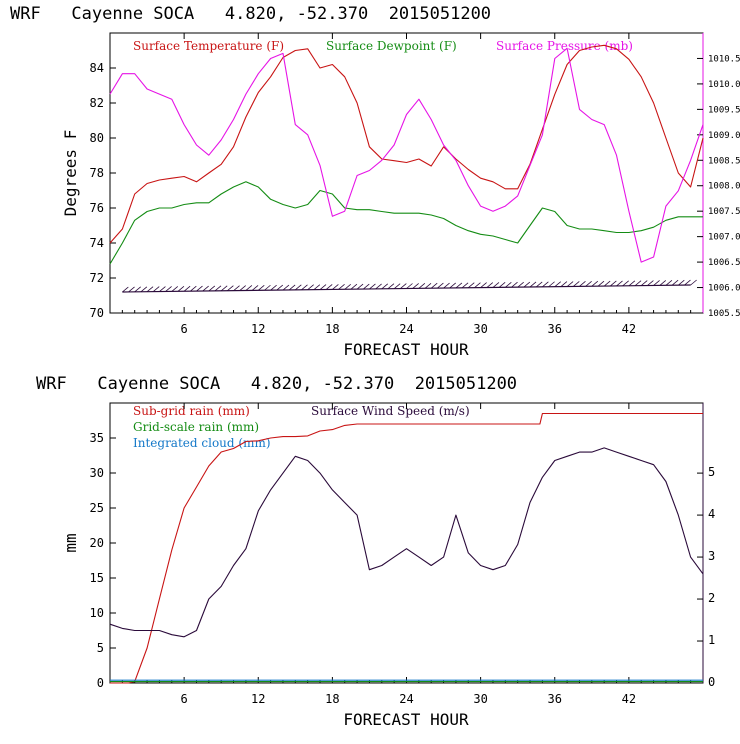  I want to click on x-tick-label: 30, so click(480, 329).